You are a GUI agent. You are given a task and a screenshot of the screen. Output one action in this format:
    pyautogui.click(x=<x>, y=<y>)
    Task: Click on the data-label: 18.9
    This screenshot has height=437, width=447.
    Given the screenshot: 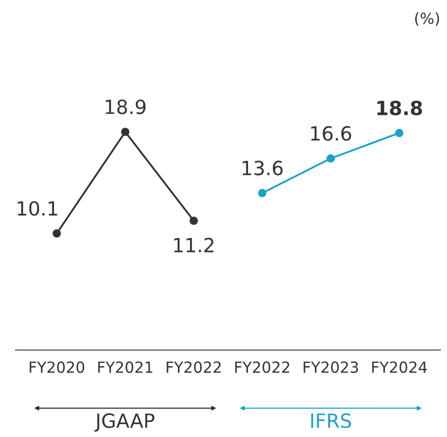 What is the action you would take?
    pyautogui.click(x=126, y=107)
    